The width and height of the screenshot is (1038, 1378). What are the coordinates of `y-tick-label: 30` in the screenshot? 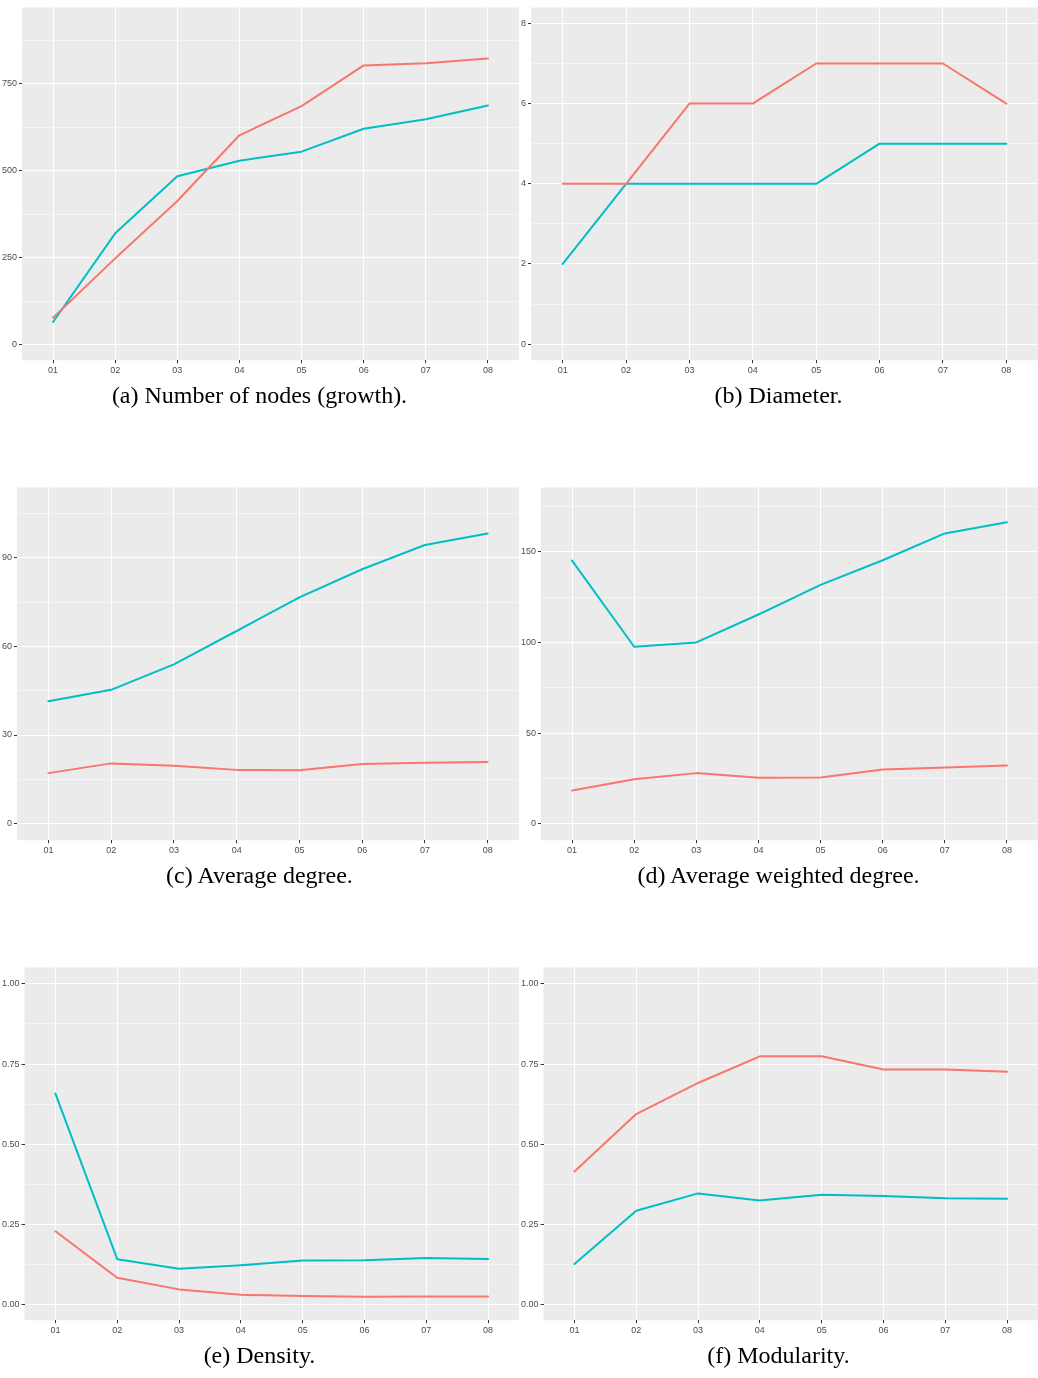 It's located at (7, 734).